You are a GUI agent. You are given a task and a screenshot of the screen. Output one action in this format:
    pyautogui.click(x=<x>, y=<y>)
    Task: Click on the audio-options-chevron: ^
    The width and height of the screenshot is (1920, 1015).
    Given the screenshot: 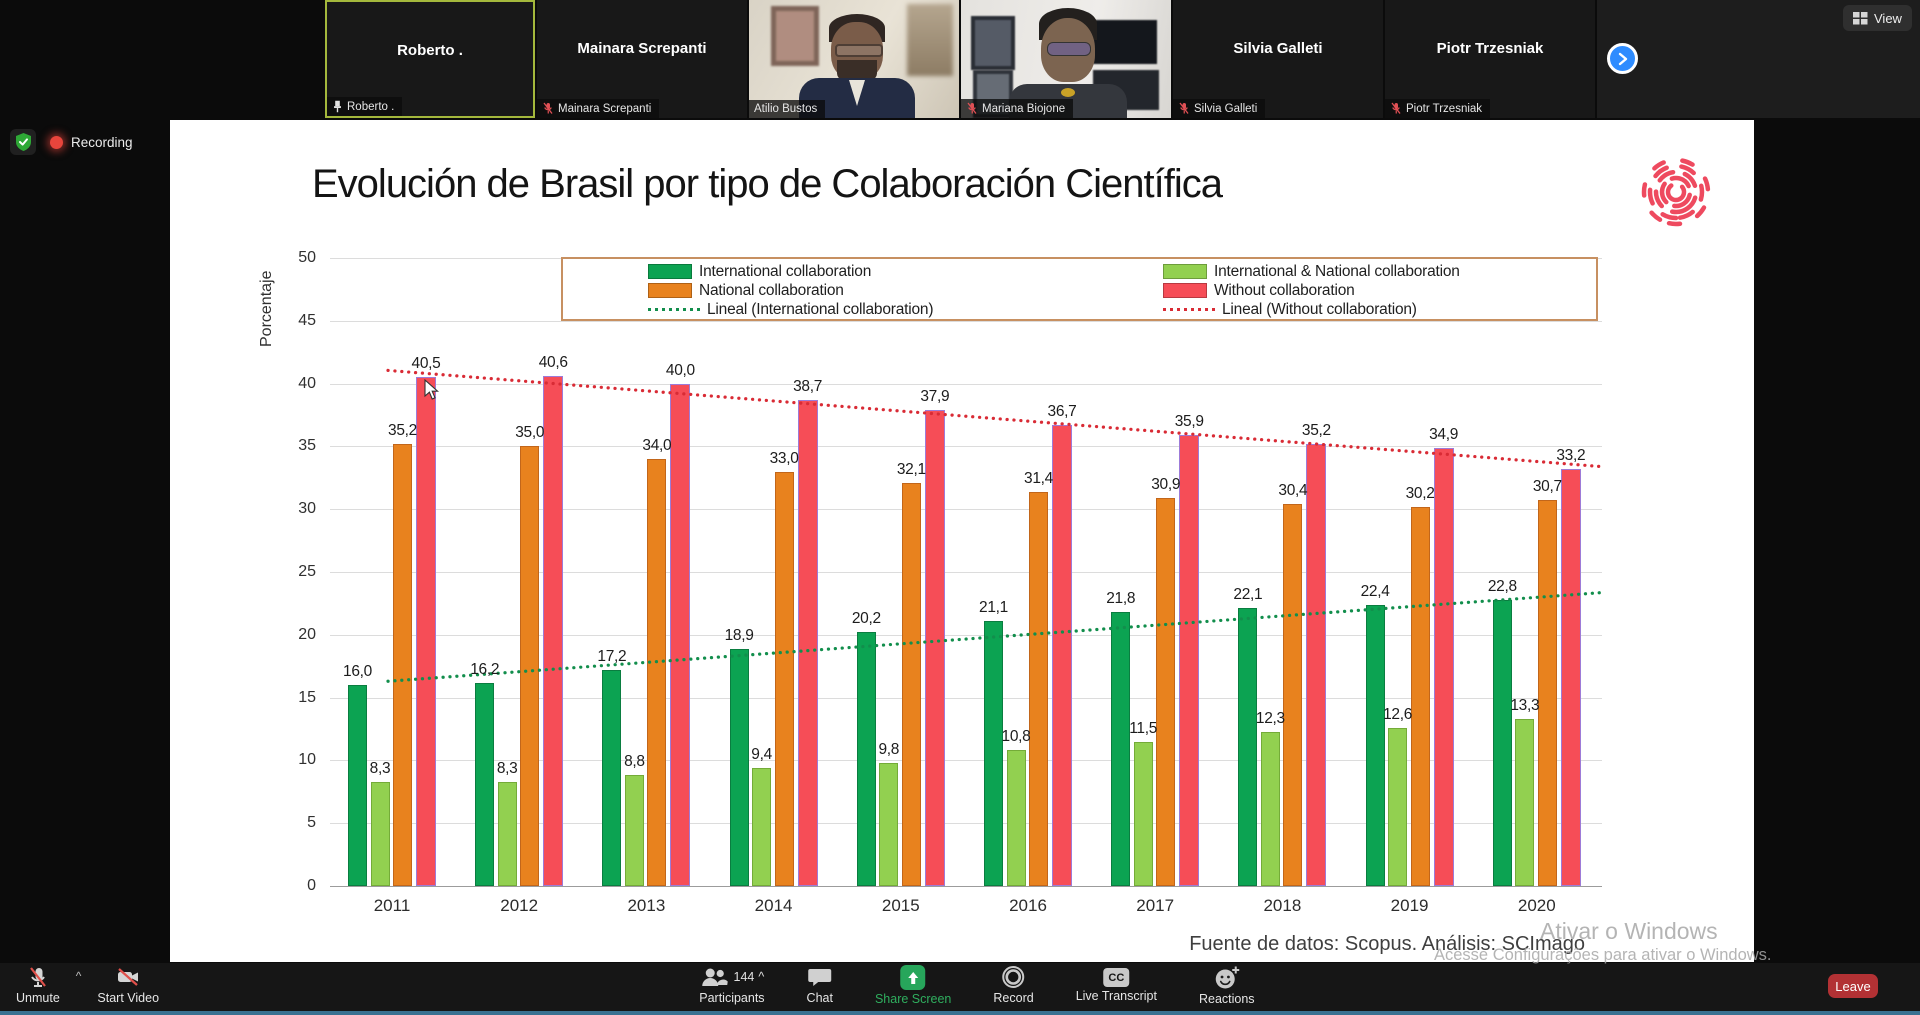 What is the action you would take?
    pyautogui.click(x=79, y=976)
    